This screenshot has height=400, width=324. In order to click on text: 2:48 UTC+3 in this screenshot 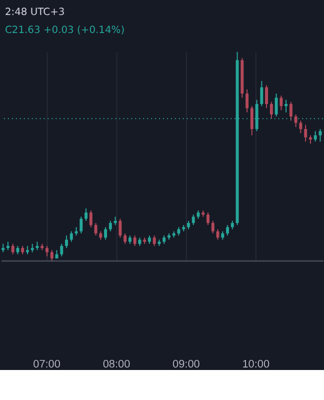, I will do `click(34, 12)`.